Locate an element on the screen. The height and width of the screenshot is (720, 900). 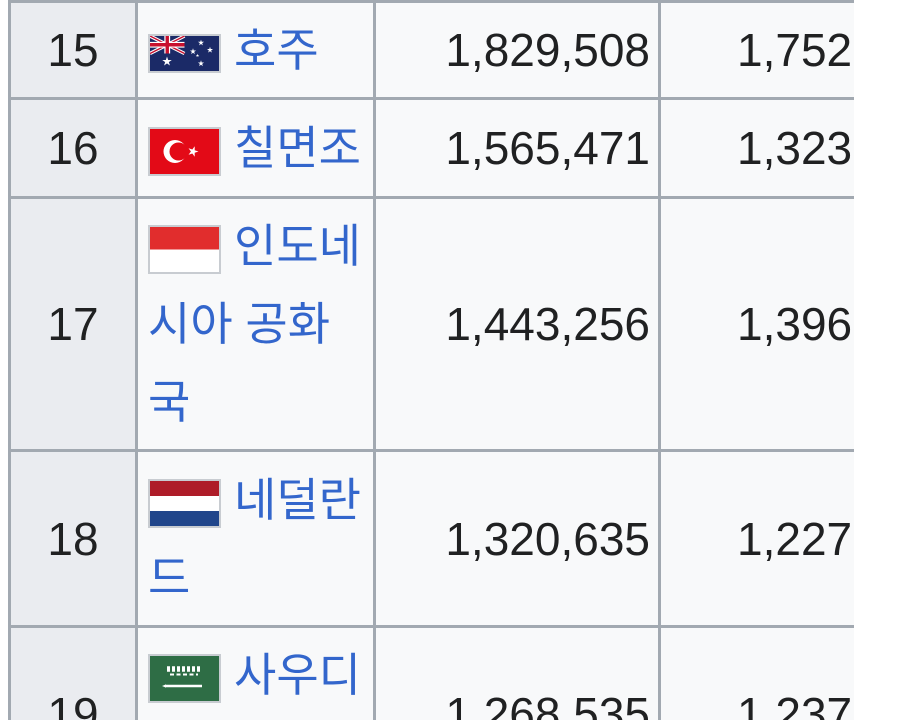
turkey-flag-icon is located at coordinates (184, 152).